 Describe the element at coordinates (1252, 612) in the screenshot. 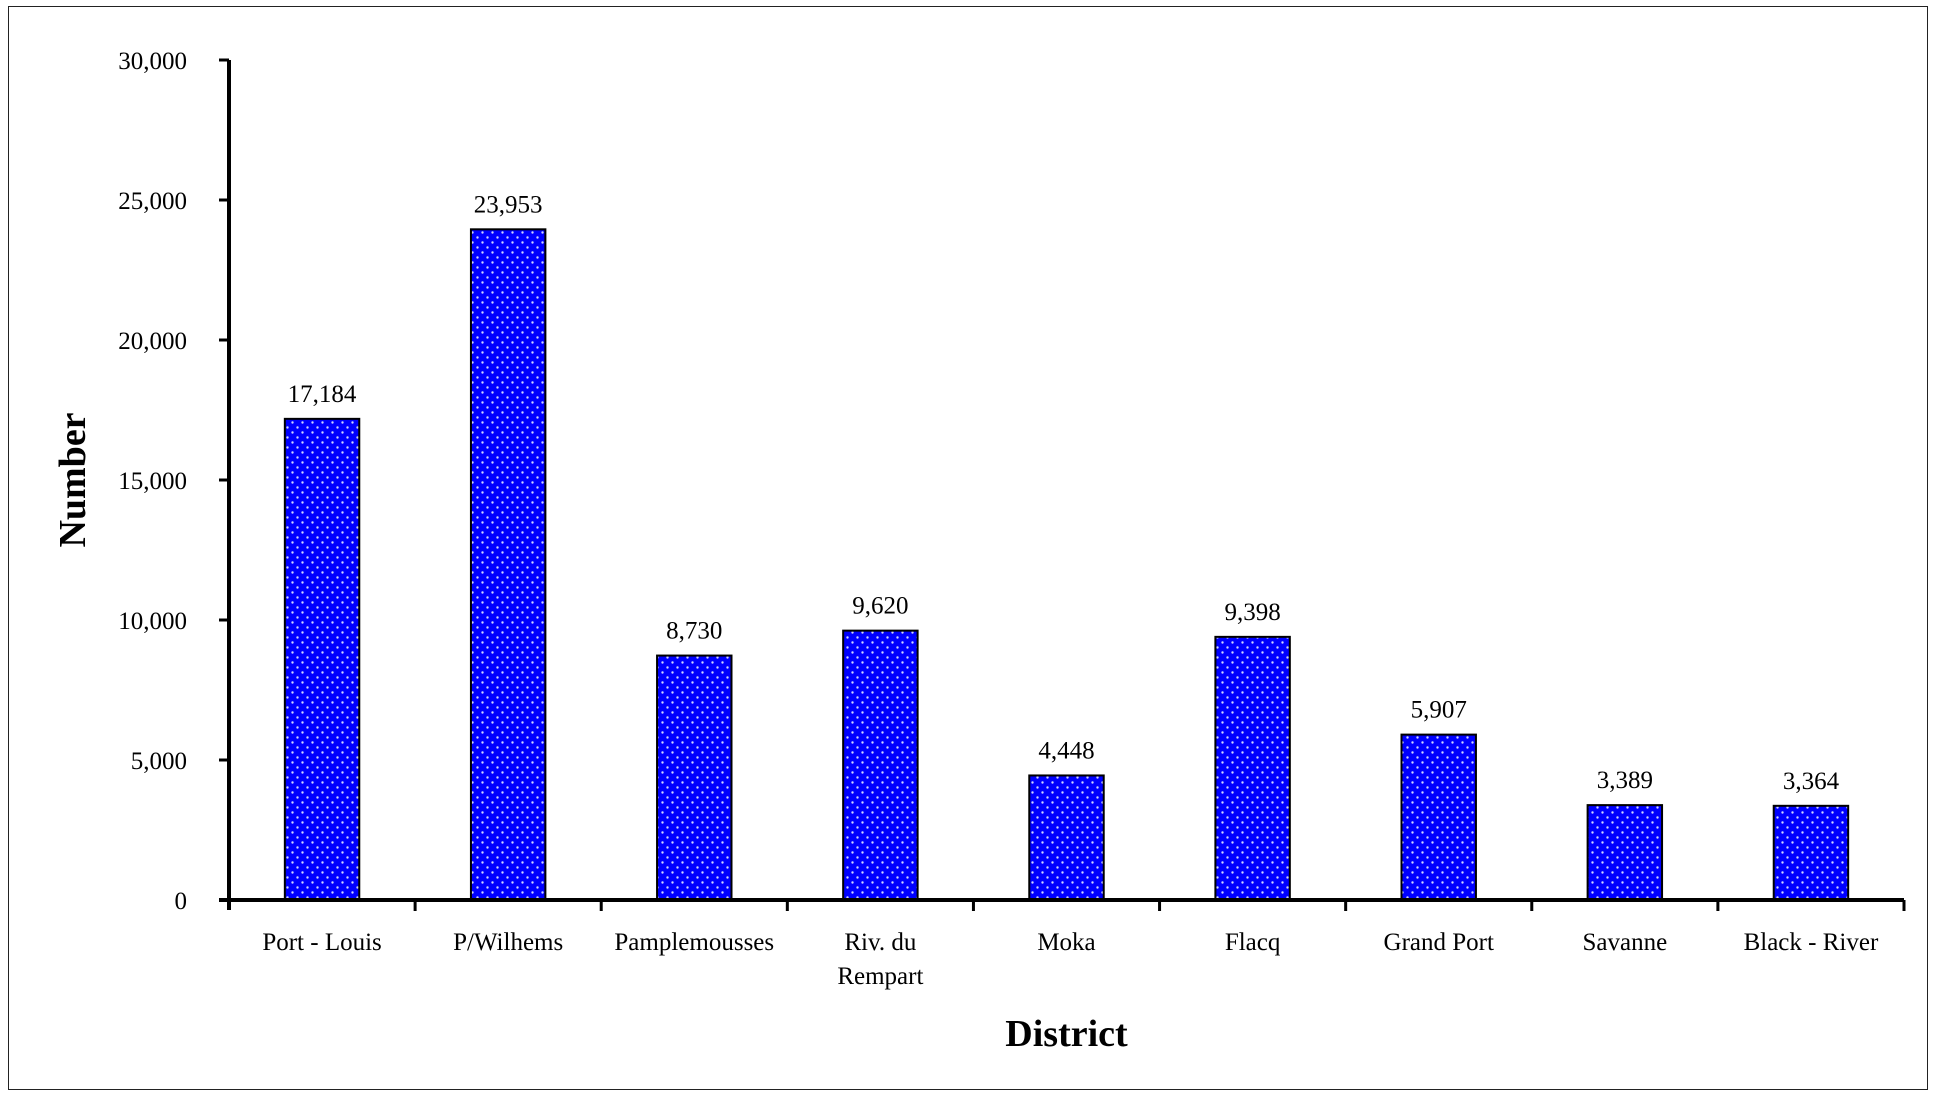

I see `data-label: 9,398` at that location.